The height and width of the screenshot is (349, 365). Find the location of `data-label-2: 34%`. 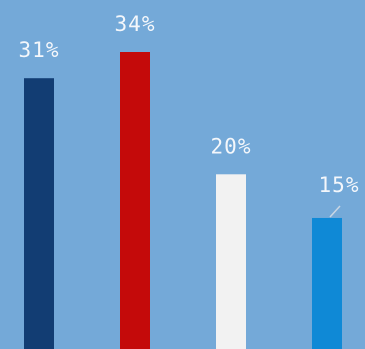

data-label-2: 34% is located at coordinates (135, 24).